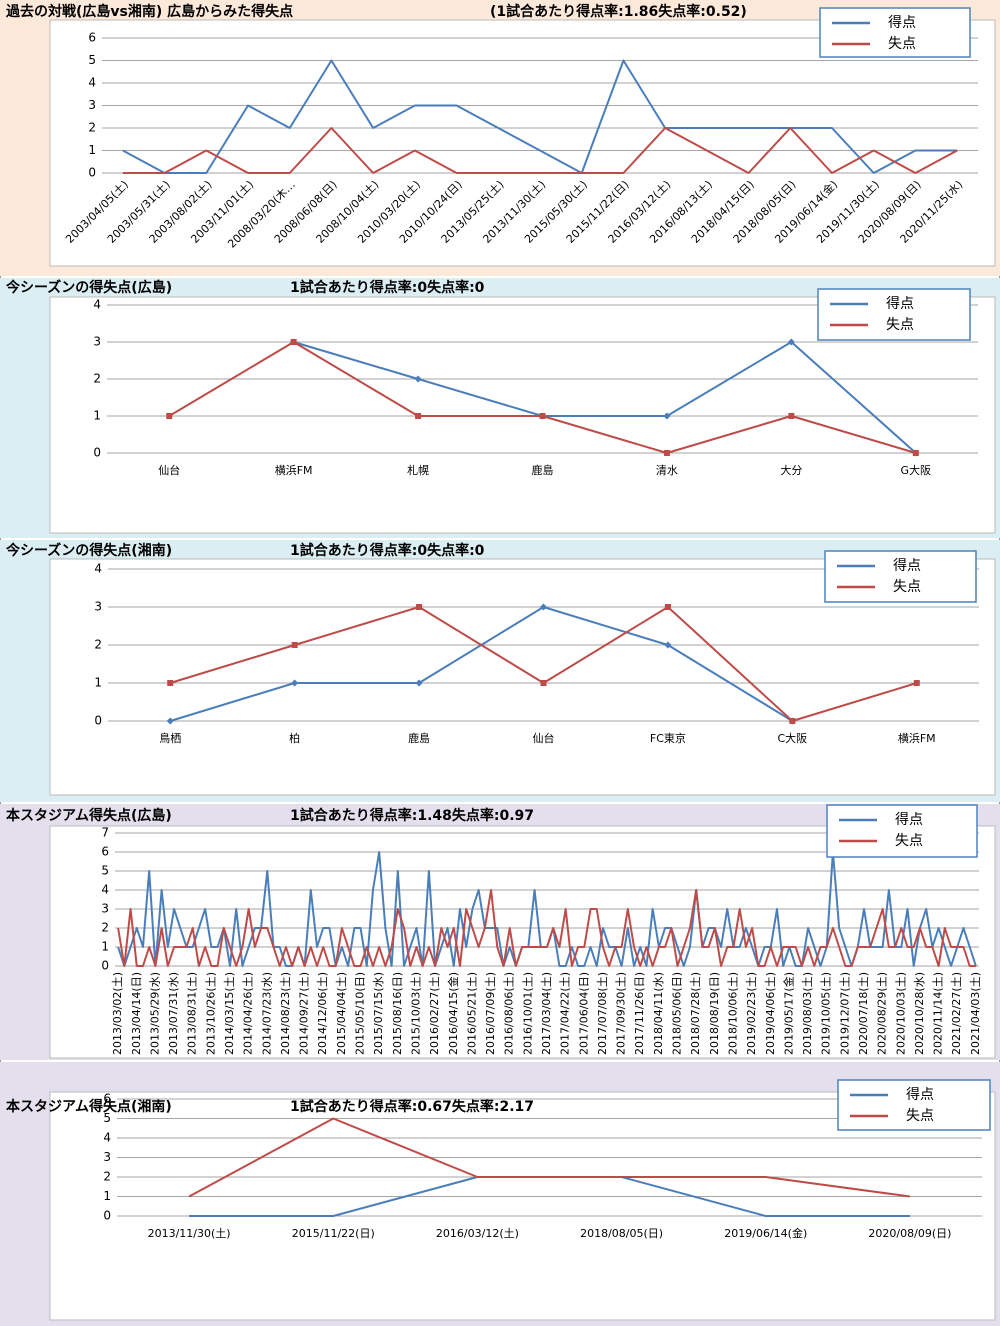  Describe the element at coordinates (863, 1013) in the screenshot. I see `x-tick-label: 2020/07/18(土)` at that location.